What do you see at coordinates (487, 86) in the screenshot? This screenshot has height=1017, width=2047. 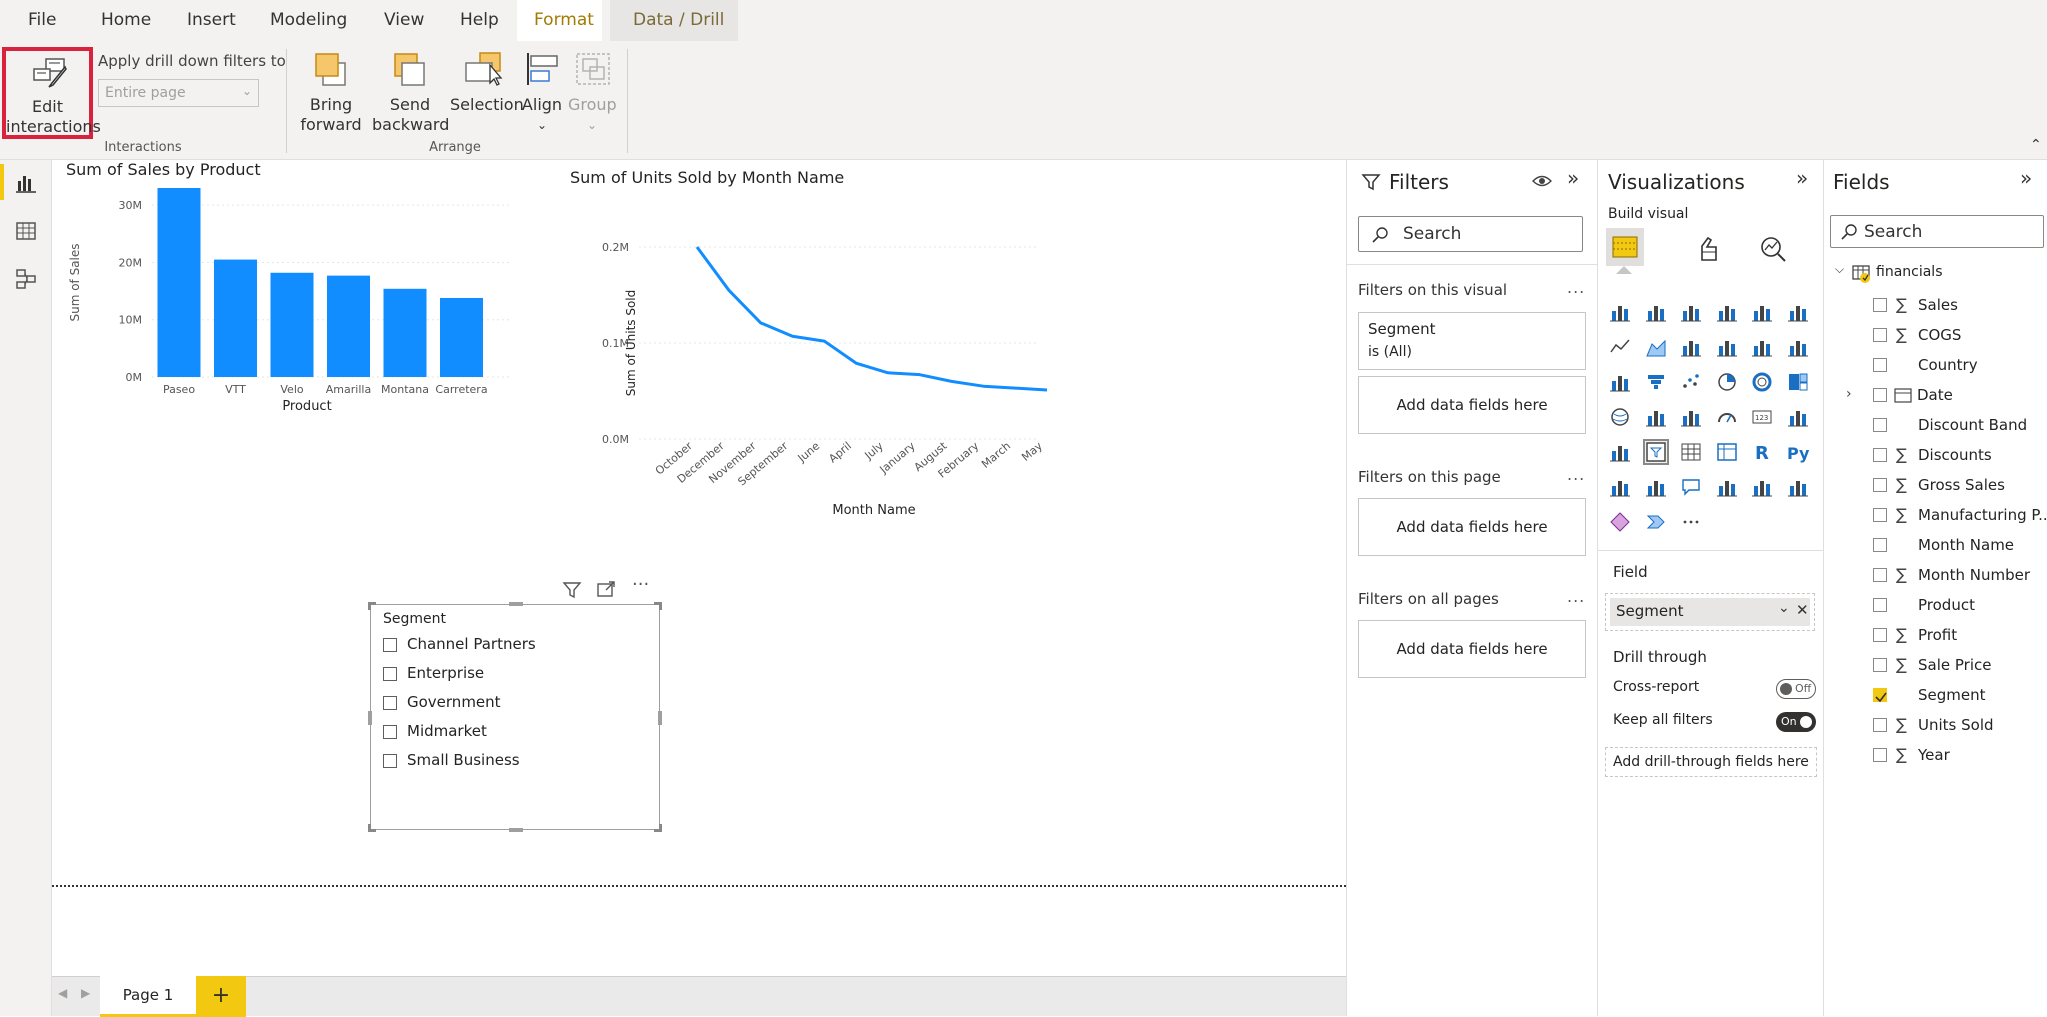 I see `selection-button: Selection` at bounding box center [487, 86].